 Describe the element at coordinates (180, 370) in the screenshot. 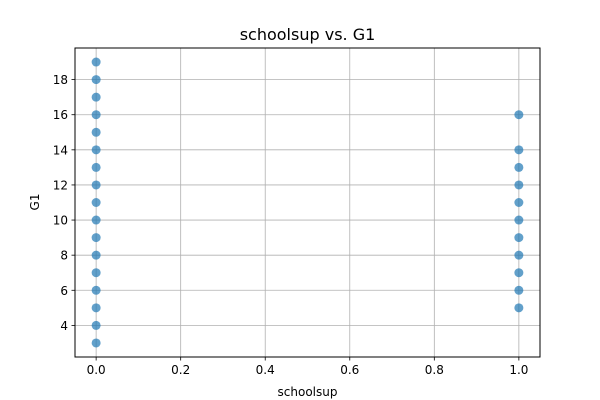

I see `x-tick-label: 0.2` at that location.